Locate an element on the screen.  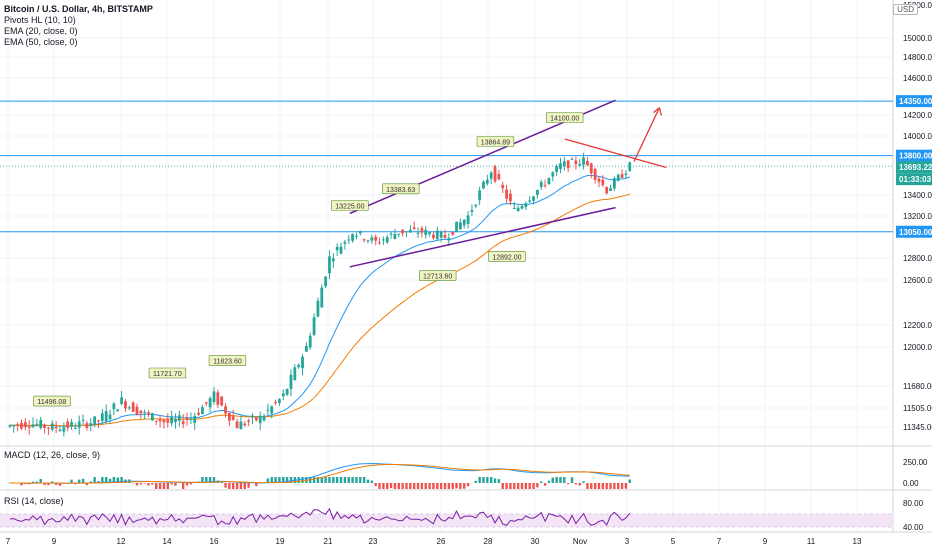
pivot-label-box is located at coordinates (167, 373).